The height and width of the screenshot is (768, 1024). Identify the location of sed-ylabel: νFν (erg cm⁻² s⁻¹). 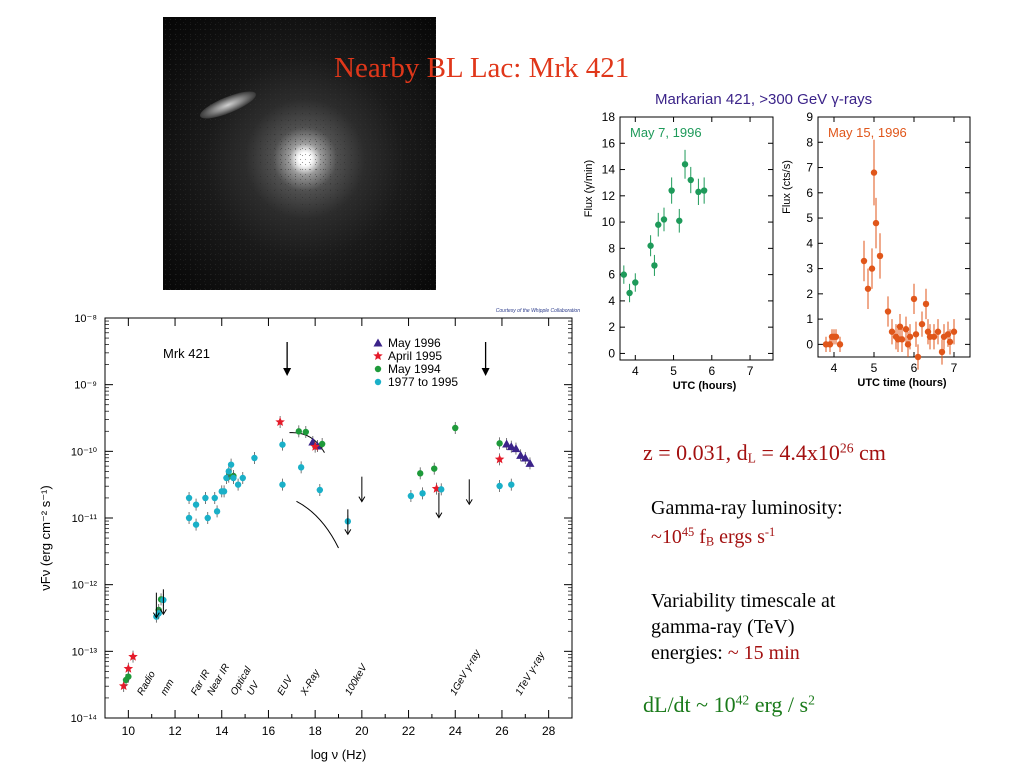
(45, 537).